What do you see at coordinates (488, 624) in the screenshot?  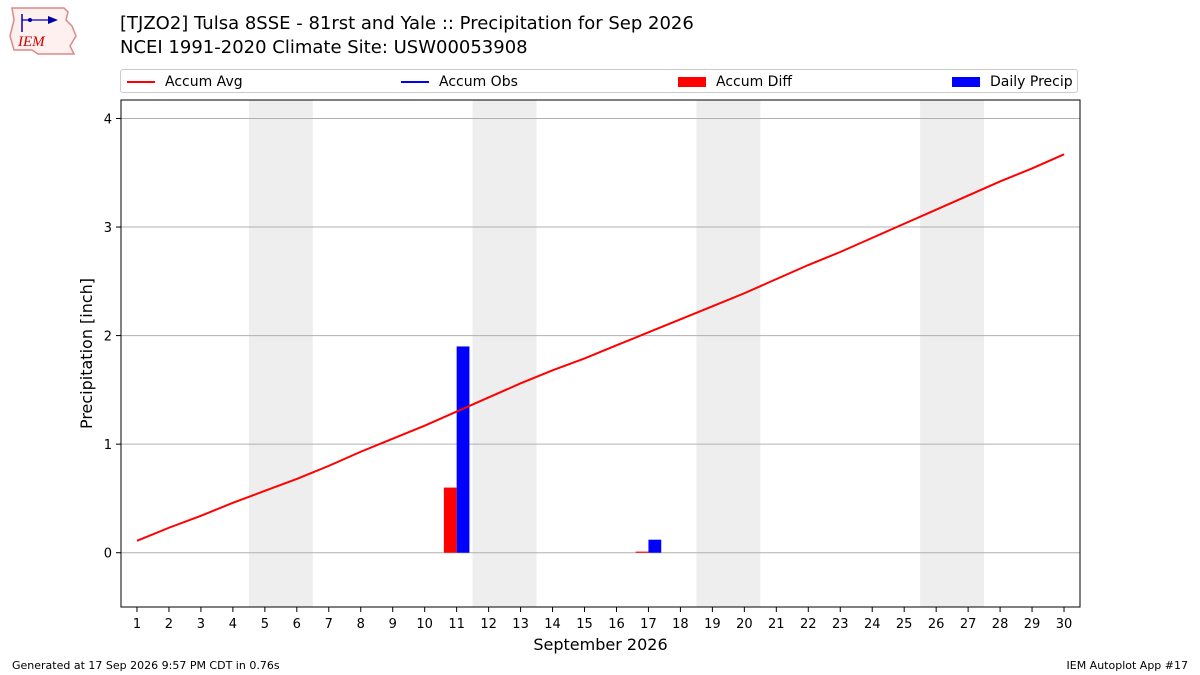 I see `xtick-label-12: 12` at bounding box center [488, 624].